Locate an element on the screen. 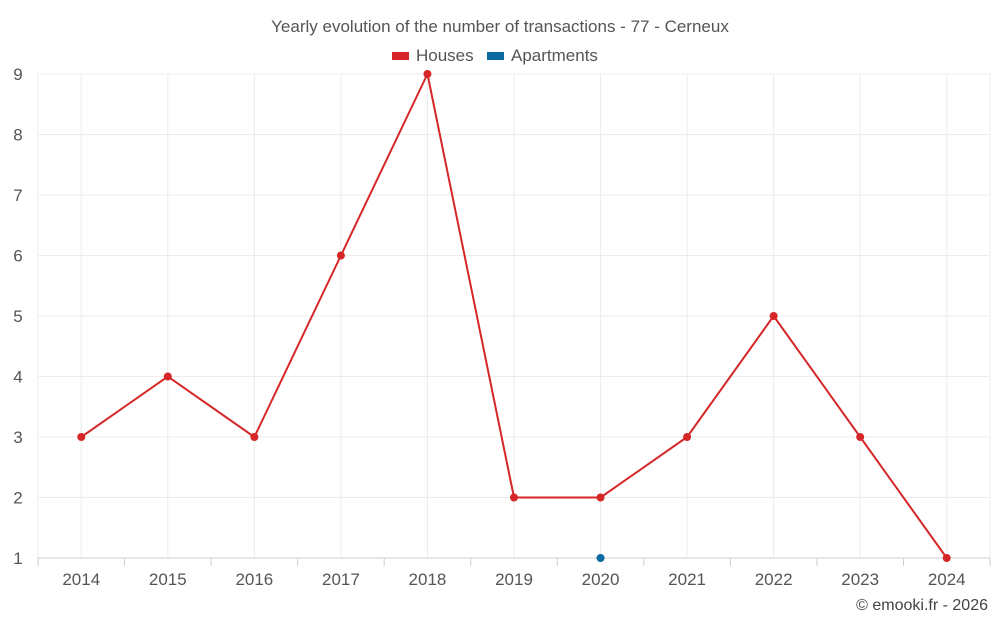 The height and width of the screenshot is (625, 1000). x-tick-label: 2015 is located at coordinates (168, 579).